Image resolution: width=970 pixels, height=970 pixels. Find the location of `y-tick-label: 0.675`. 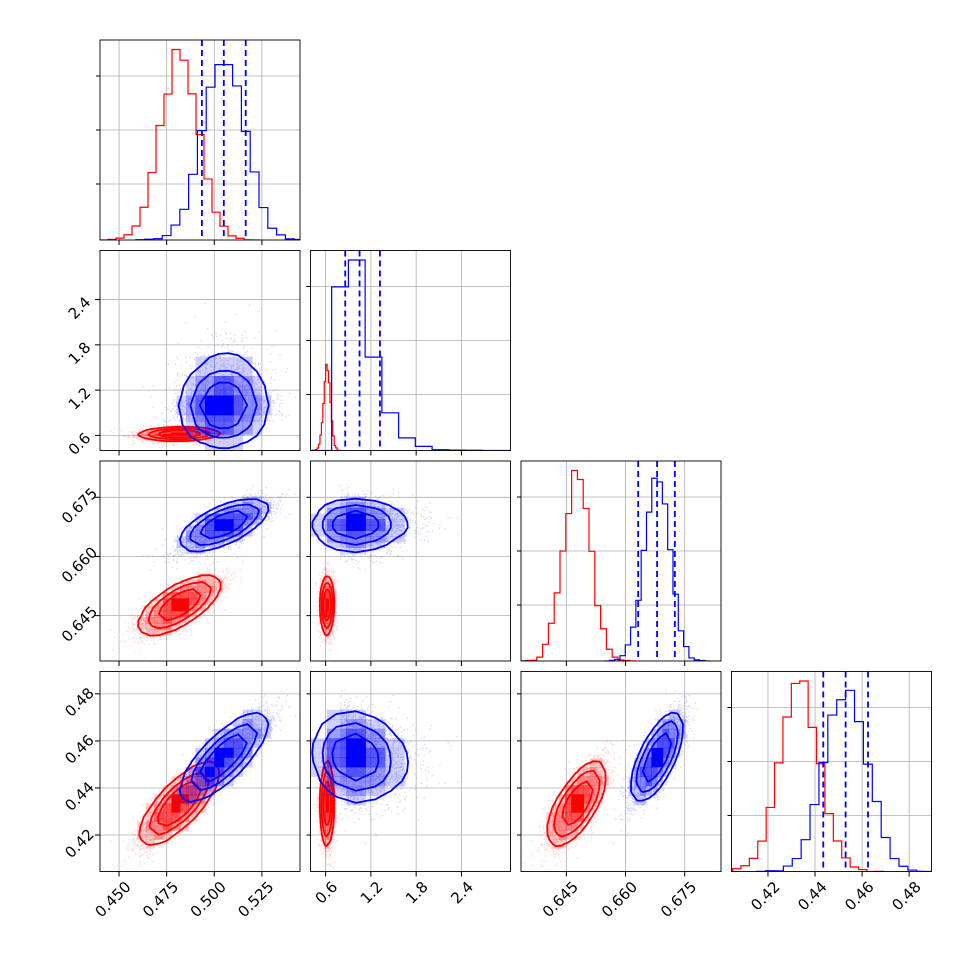

y-tick-label: 0.675 is located at coordinates (79, 505).